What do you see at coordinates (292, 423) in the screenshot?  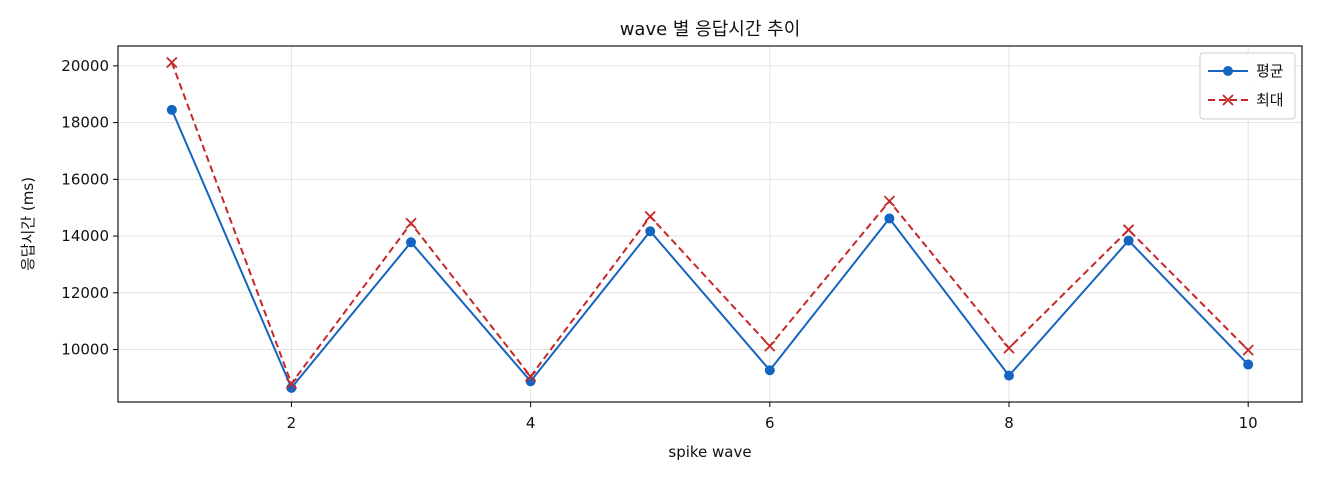 I see `x-tick-label: 2` at bounding box center [292, 423].